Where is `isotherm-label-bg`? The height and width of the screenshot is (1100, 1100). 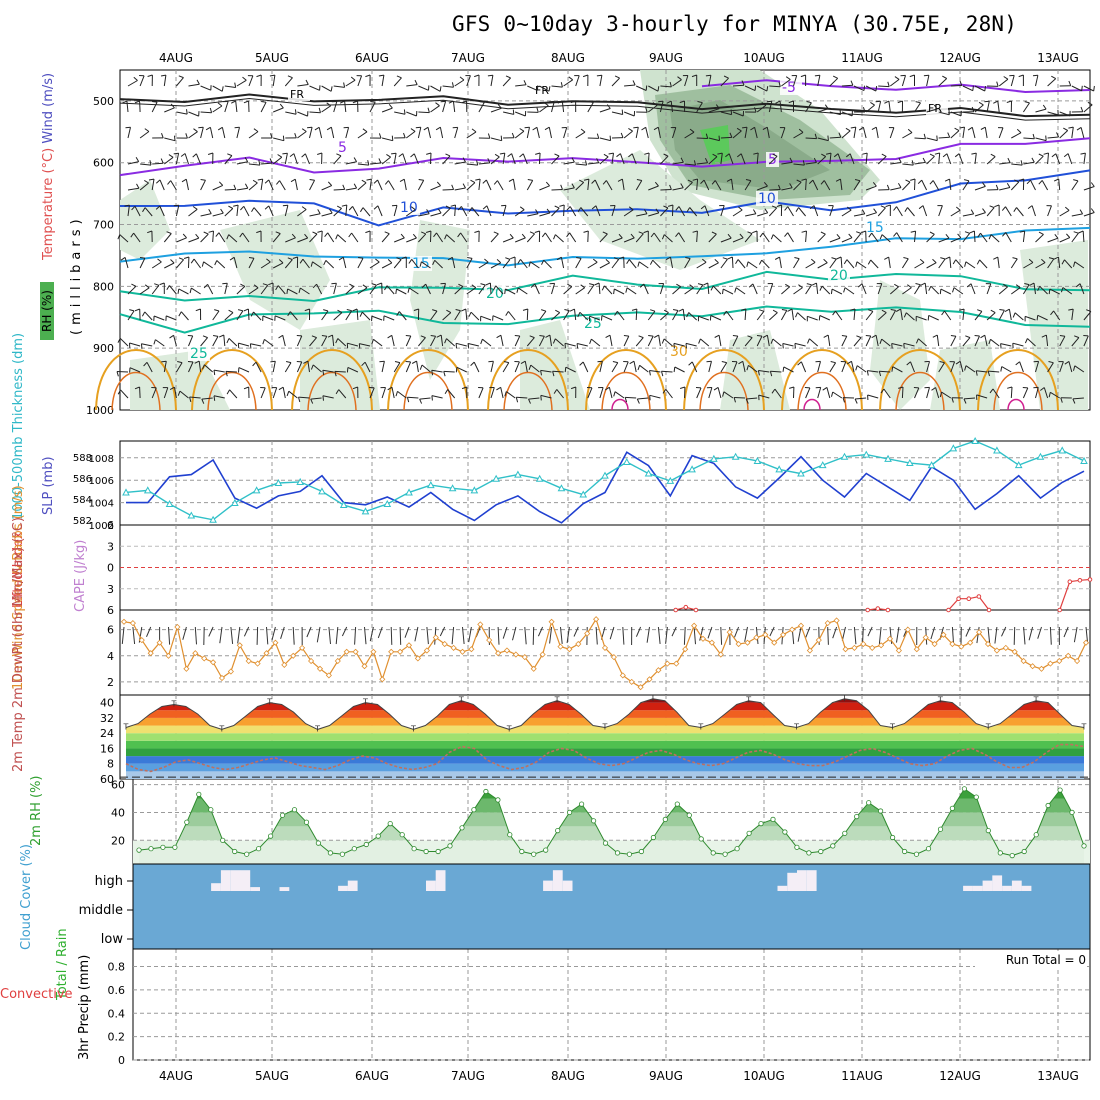 isotherm-label-bg is located at coordinates (199, 353).